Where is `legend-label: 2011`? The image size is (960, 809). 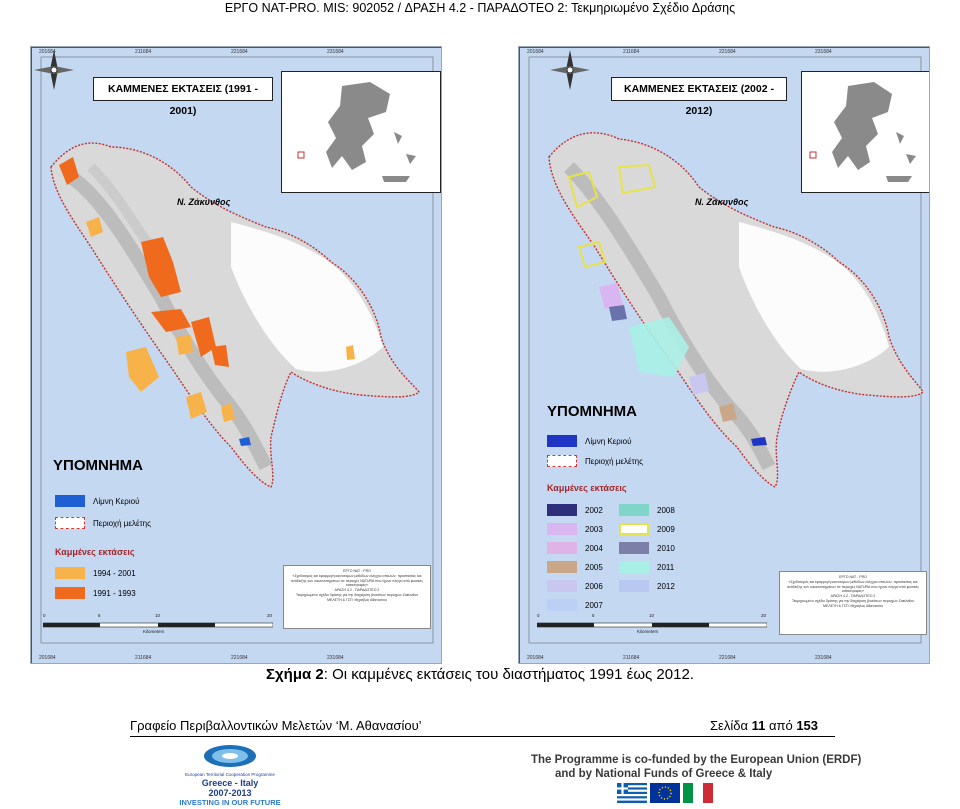
legend-label: 2011 is located at coordinates (666, 567).